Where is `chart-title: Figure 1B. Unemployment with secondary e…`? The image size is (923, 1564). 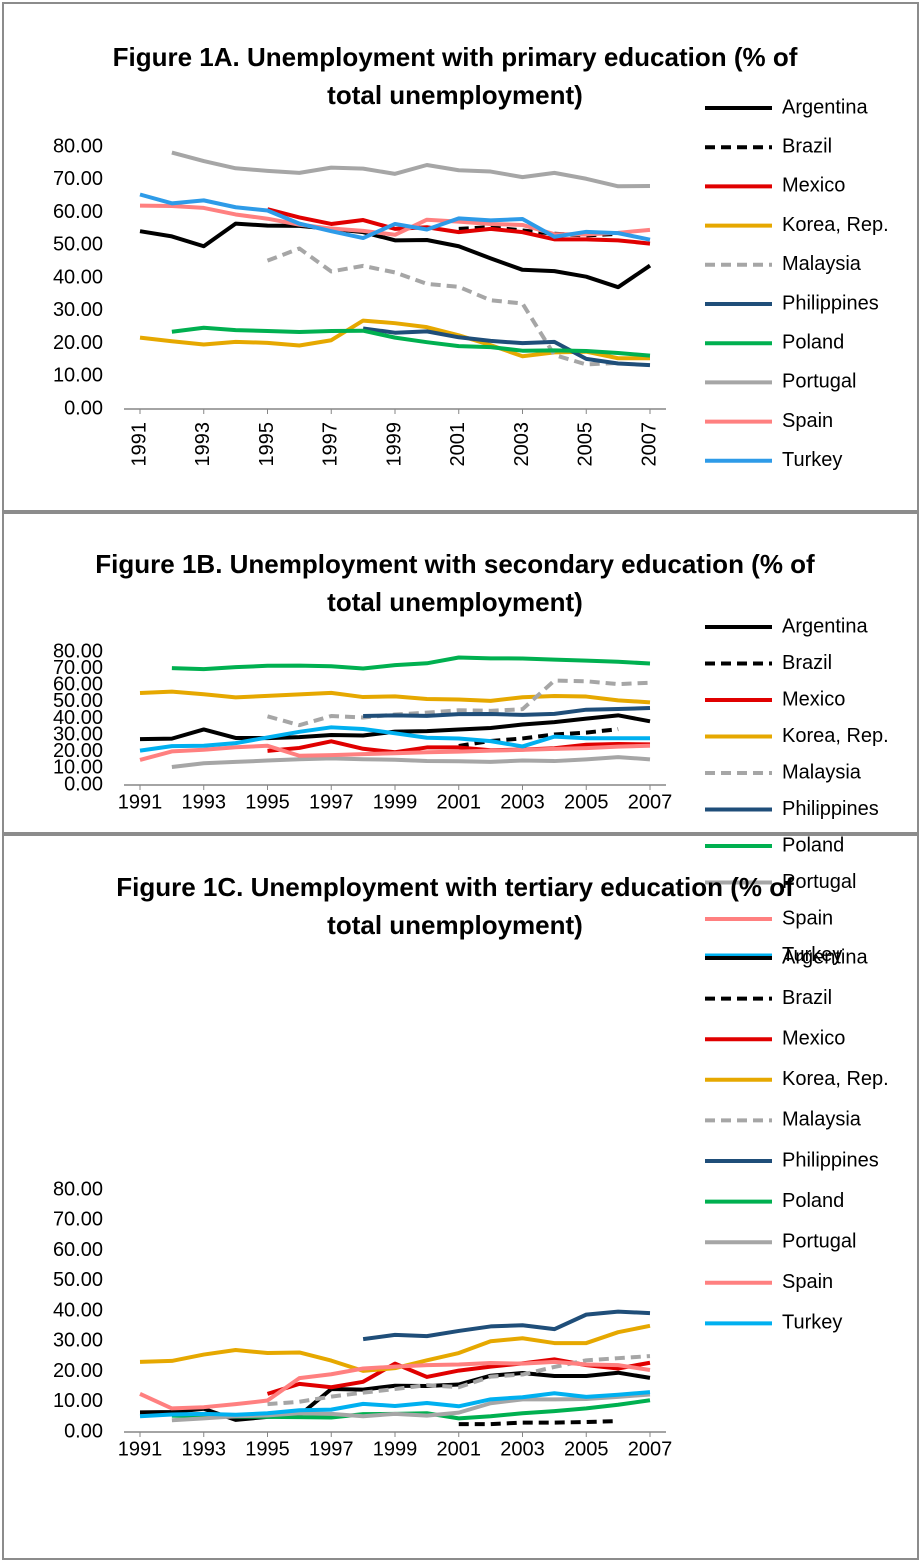
chart-title: Figure 1B. Unemployment with secondary e… is located at coordinates (455, 583).